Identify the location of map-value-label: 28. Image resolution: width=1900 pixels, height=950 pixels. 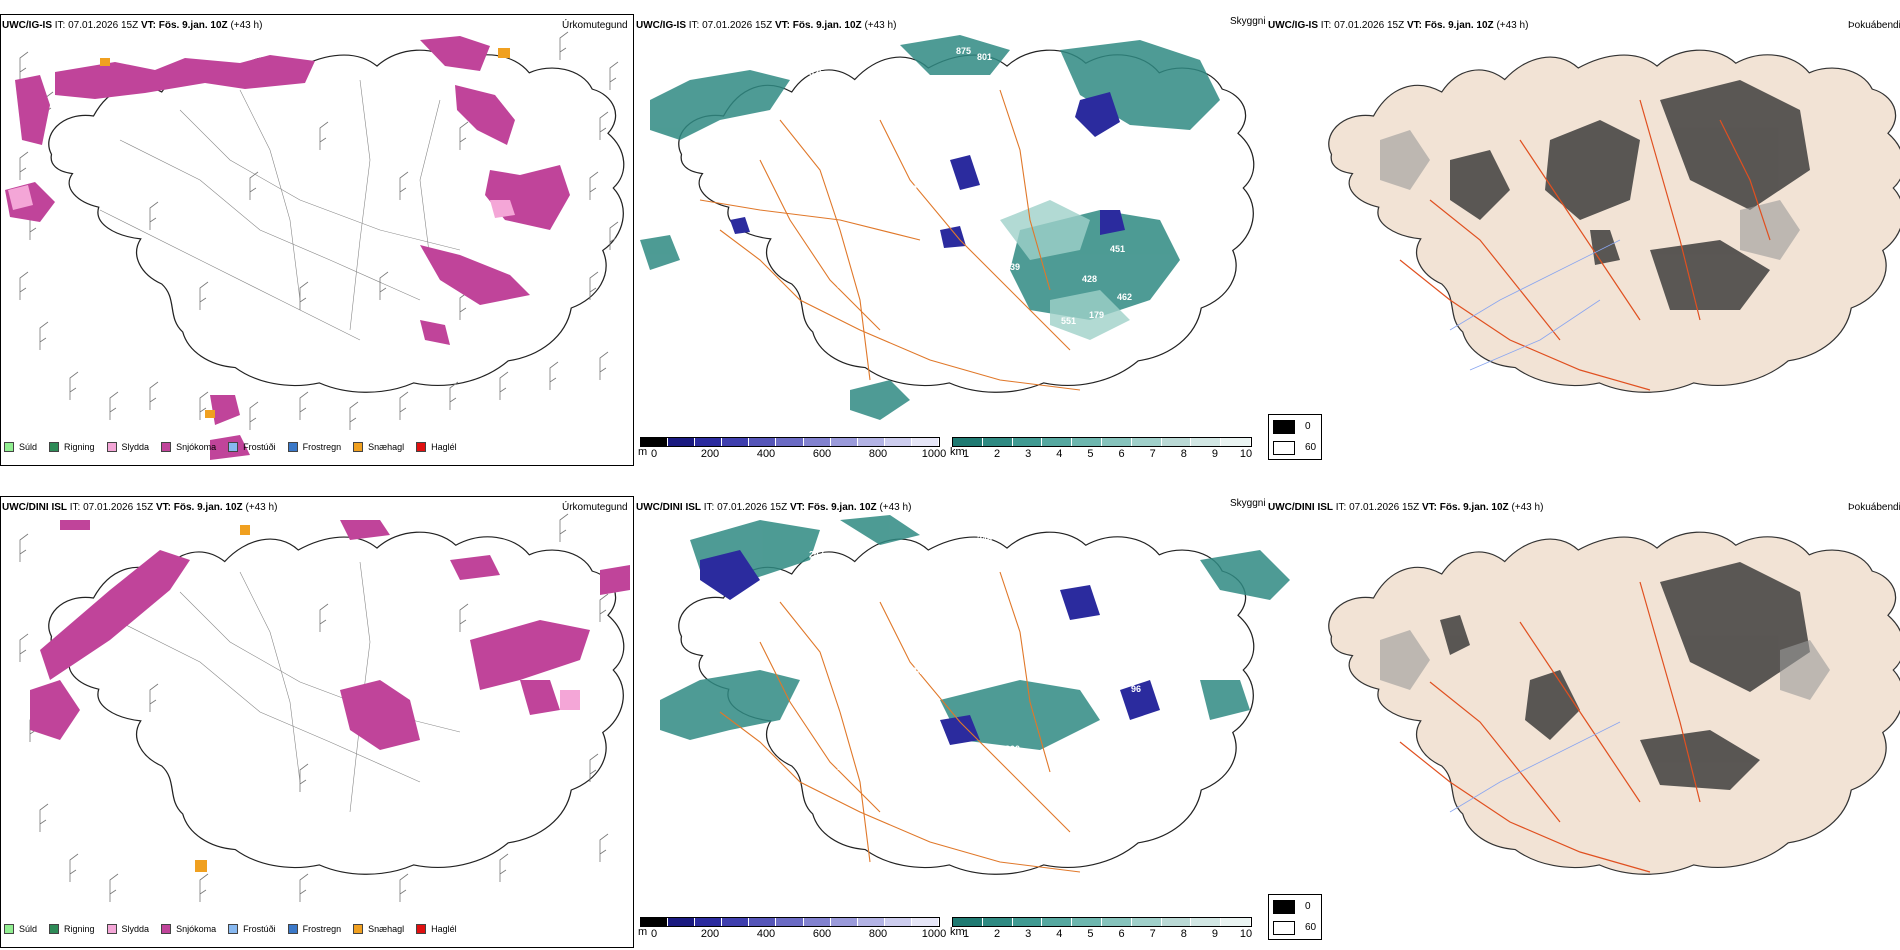
(975, 411).